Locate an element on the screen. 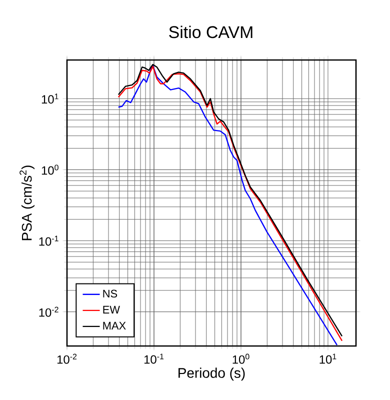 Image resolution: width=390 pixels, height=400 pixels. y-tick-label: 10$^{1}$ is located at coordinates (50, 99).